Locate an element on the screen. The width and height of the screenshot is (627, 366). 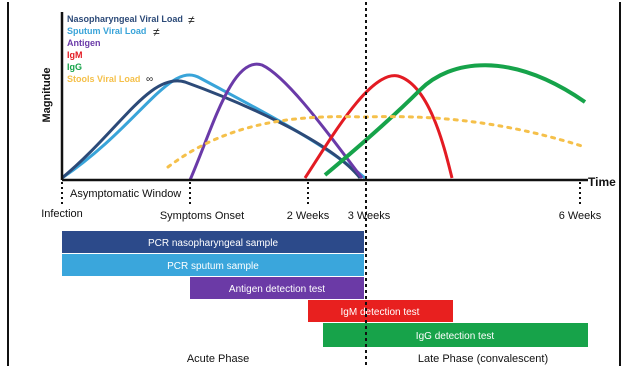
x-axis-label: Time is located at coordinates (602, 182).